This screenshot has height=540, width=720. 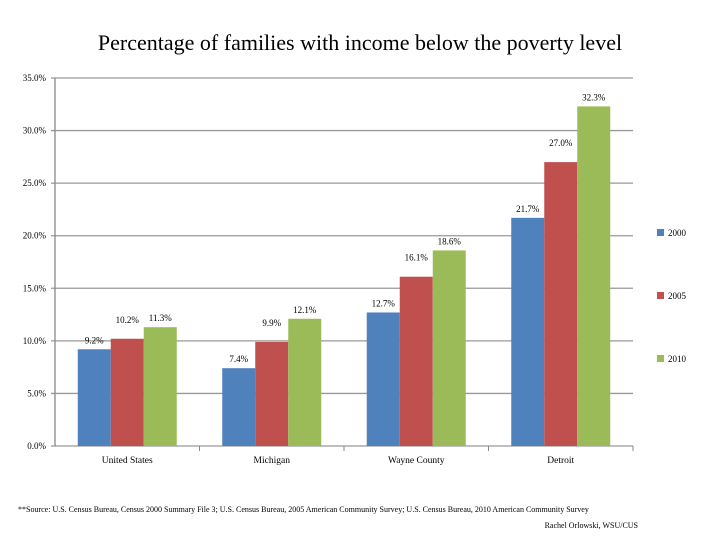 I want to click on data-label: 10.2%, so click(x=128, y=320).